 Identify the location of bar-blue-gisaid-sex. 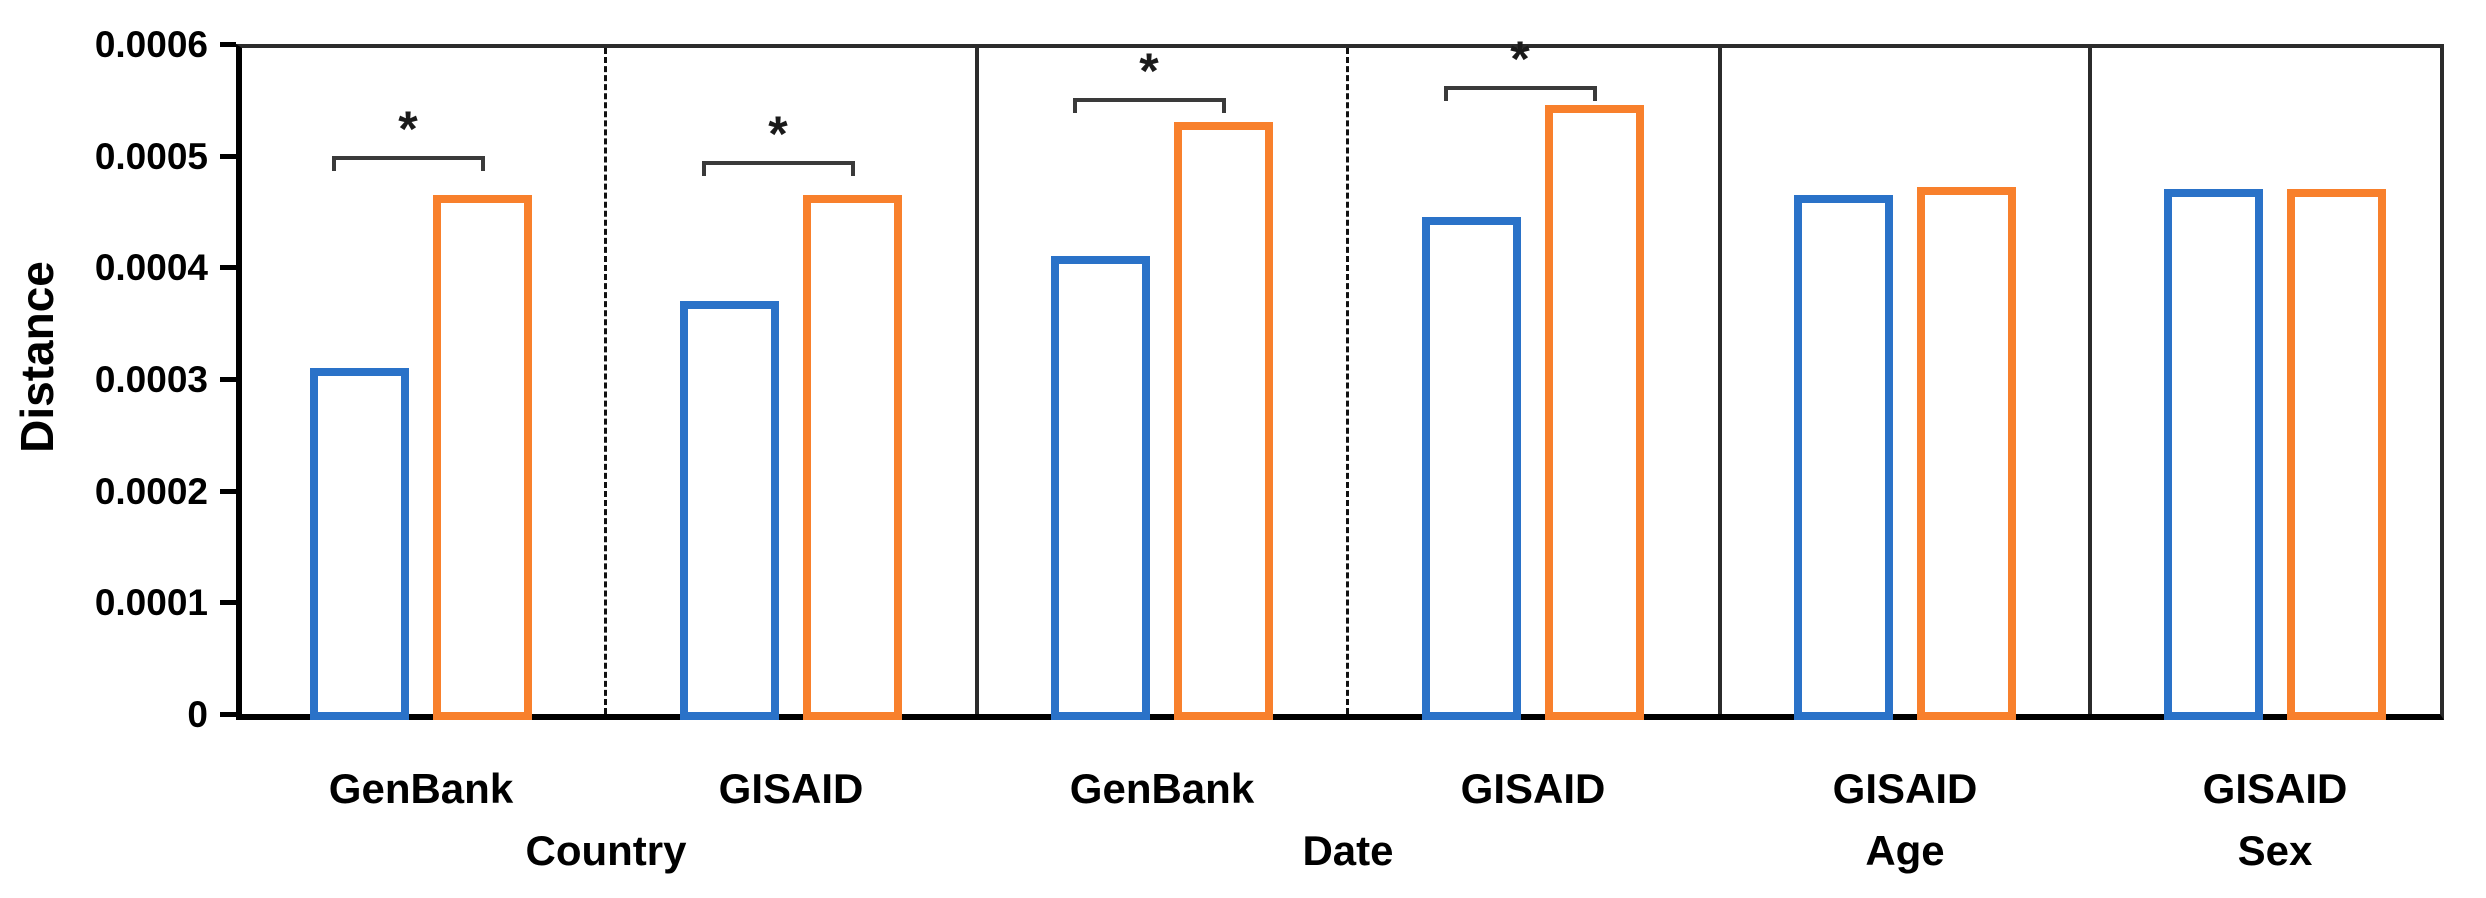
(2213, 454).